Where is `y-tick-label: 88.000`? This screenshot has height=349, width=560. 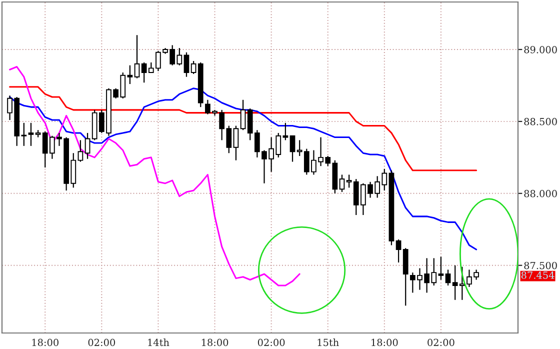 y-tick-label: 88.000 is located at coordinates (540, 194).